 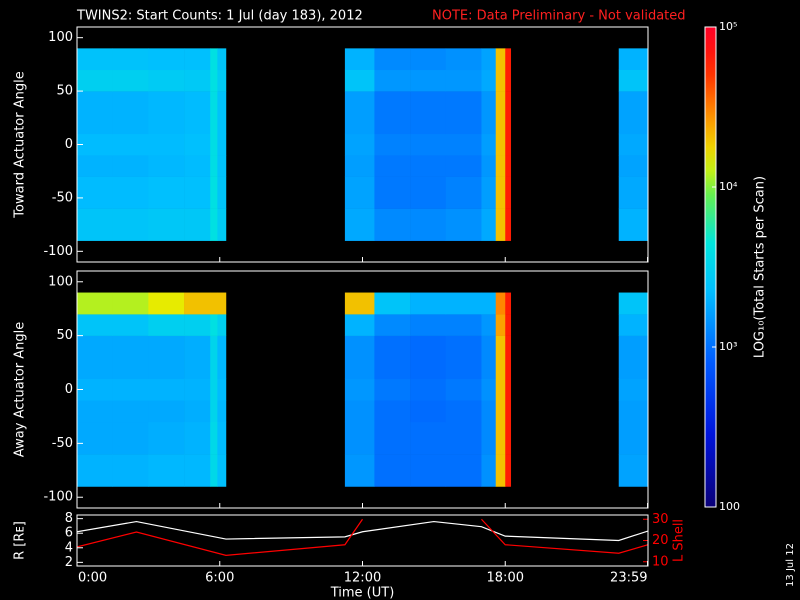 What do you see at coordinates (20, 144) in the screenshot?
I see `y-axis-label: Toward Actuator Angle` at bounding box center [20, 144].